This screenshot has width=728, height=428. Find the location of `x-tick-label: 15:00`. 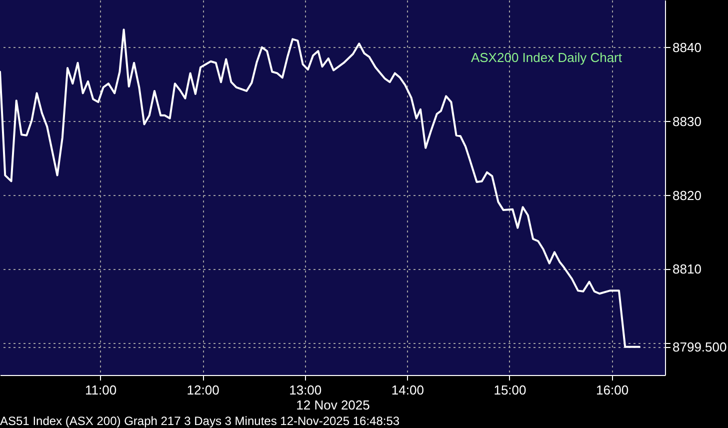

x-tick-label: 15:00 is located at coordinates (510, 390).